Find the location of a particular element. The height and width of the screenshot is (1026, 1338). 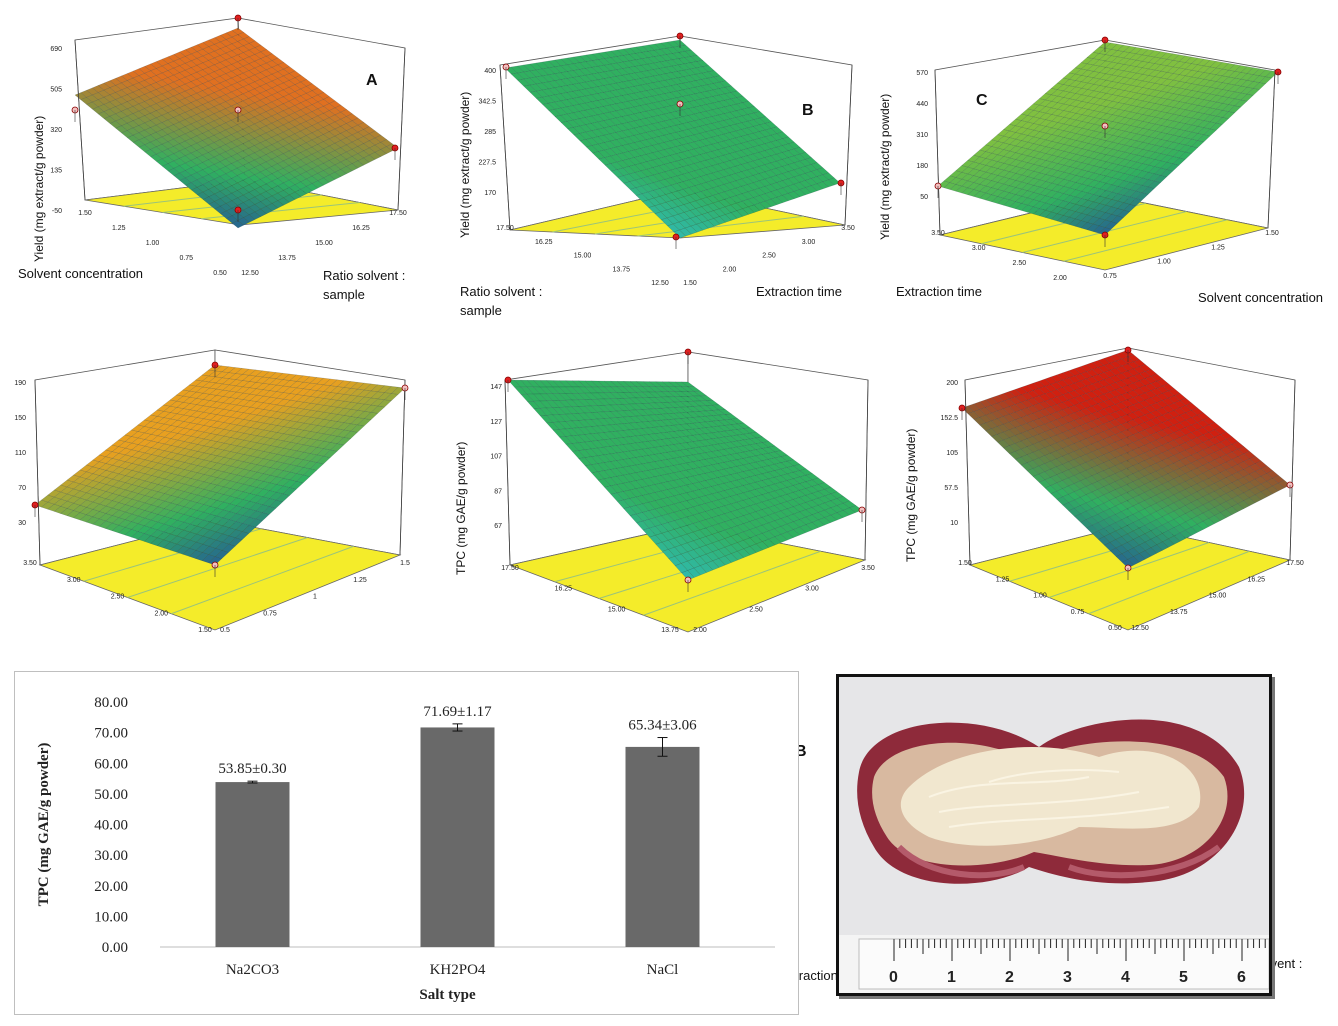

z-tick-label: 57.5 is located at coordinates (951, 488).